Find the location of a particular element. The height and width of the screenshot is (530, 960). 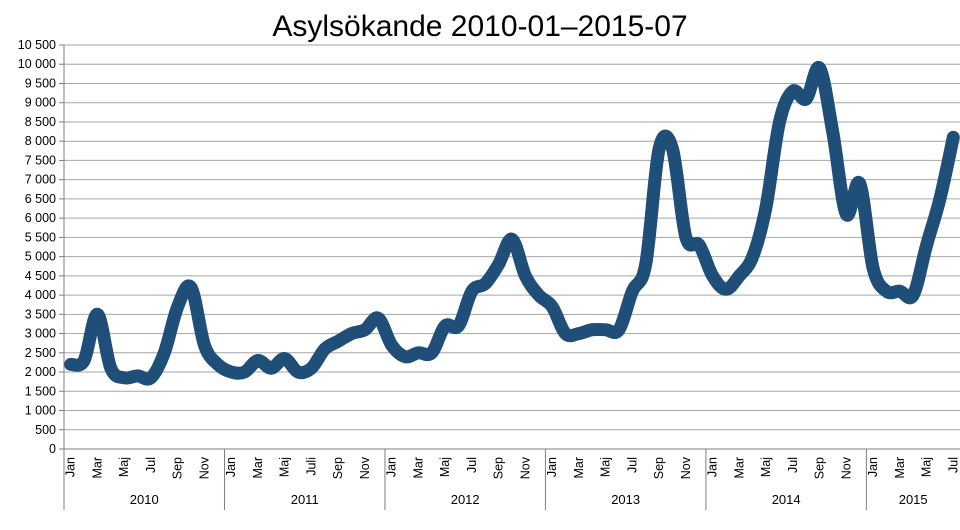

y-tick-label: 6 500 is located at coordinates (40, 199).